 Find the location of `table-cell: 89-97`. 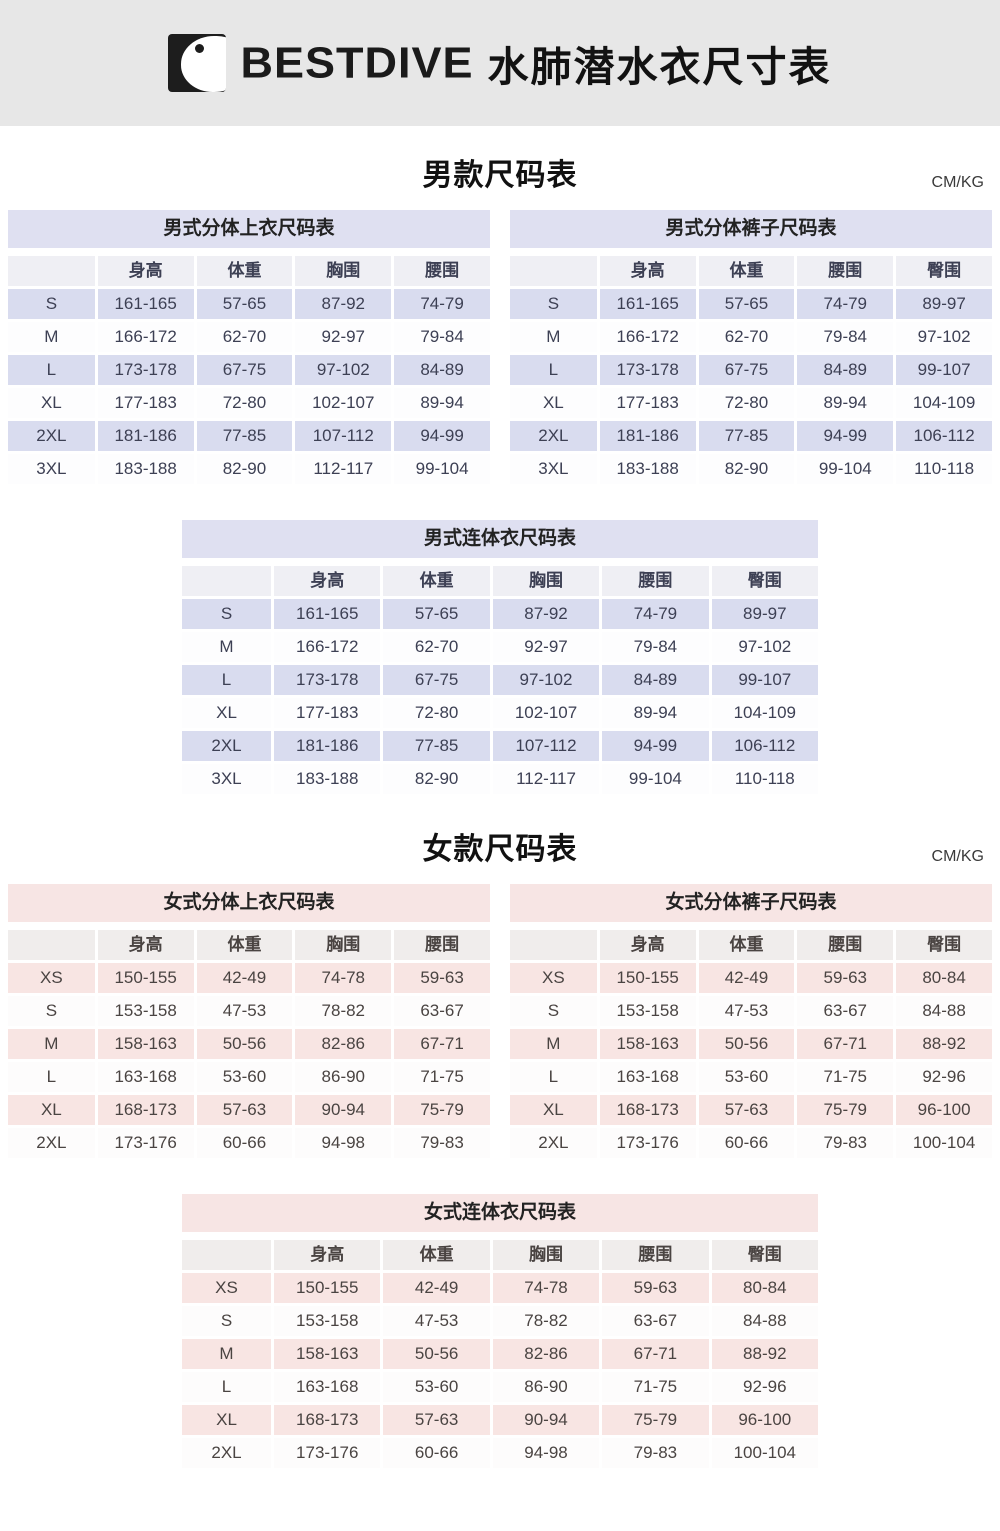

table-cell: 89-97 is located at coordinates (944, 304).